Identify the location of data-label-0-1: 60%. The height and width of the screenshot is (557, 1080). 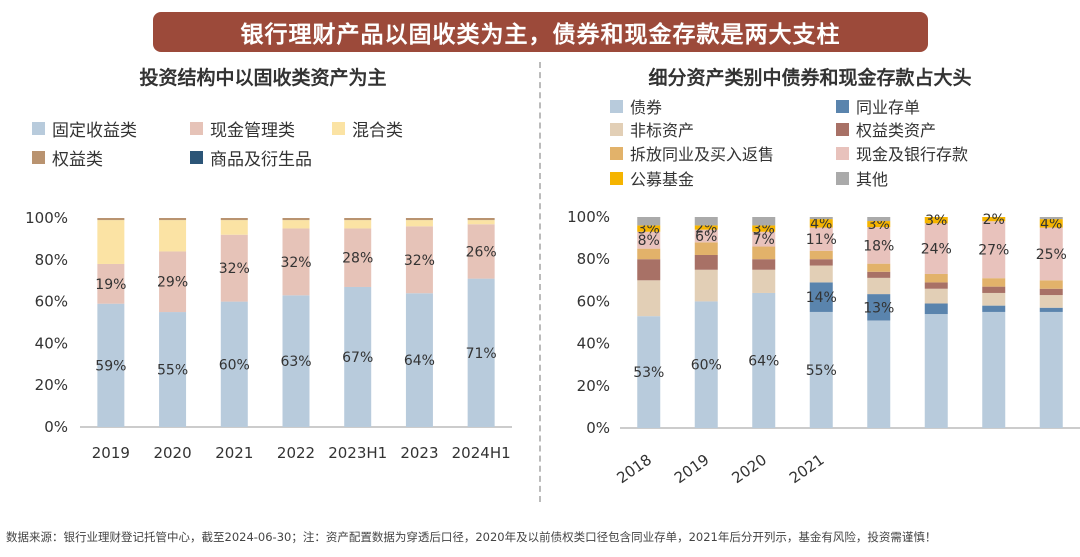
(706, 366).